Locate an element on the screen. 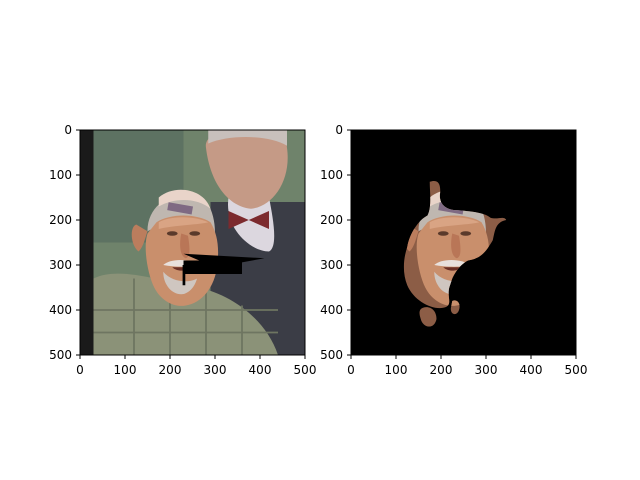  right-y-tick-label: 100 is located at coordinates (331, 175).